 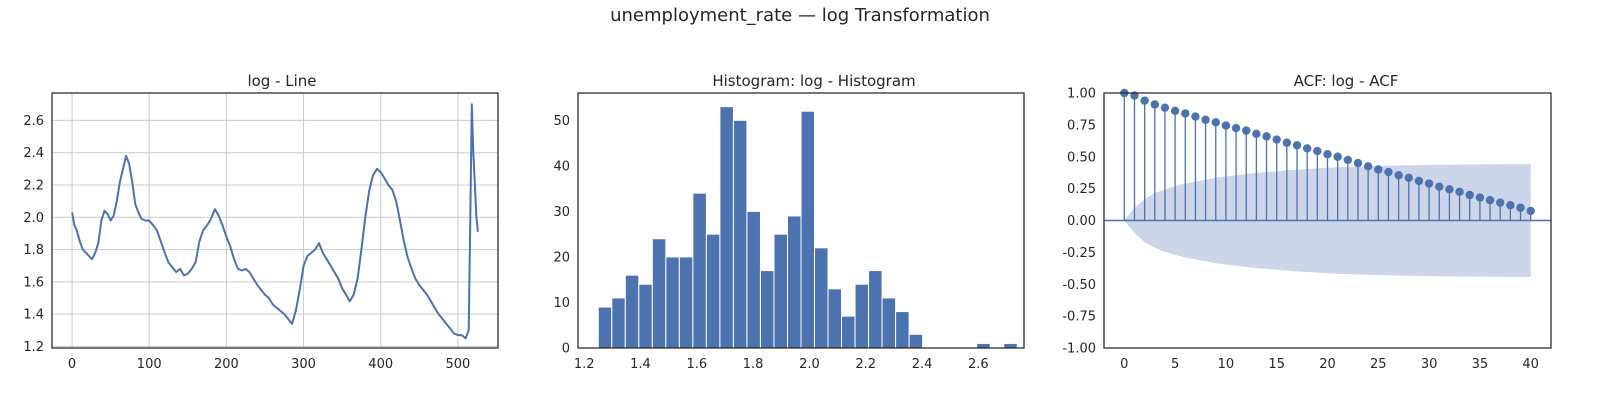 I want to click on line-ytick-label: 2.6, so click(x=33, y=121).